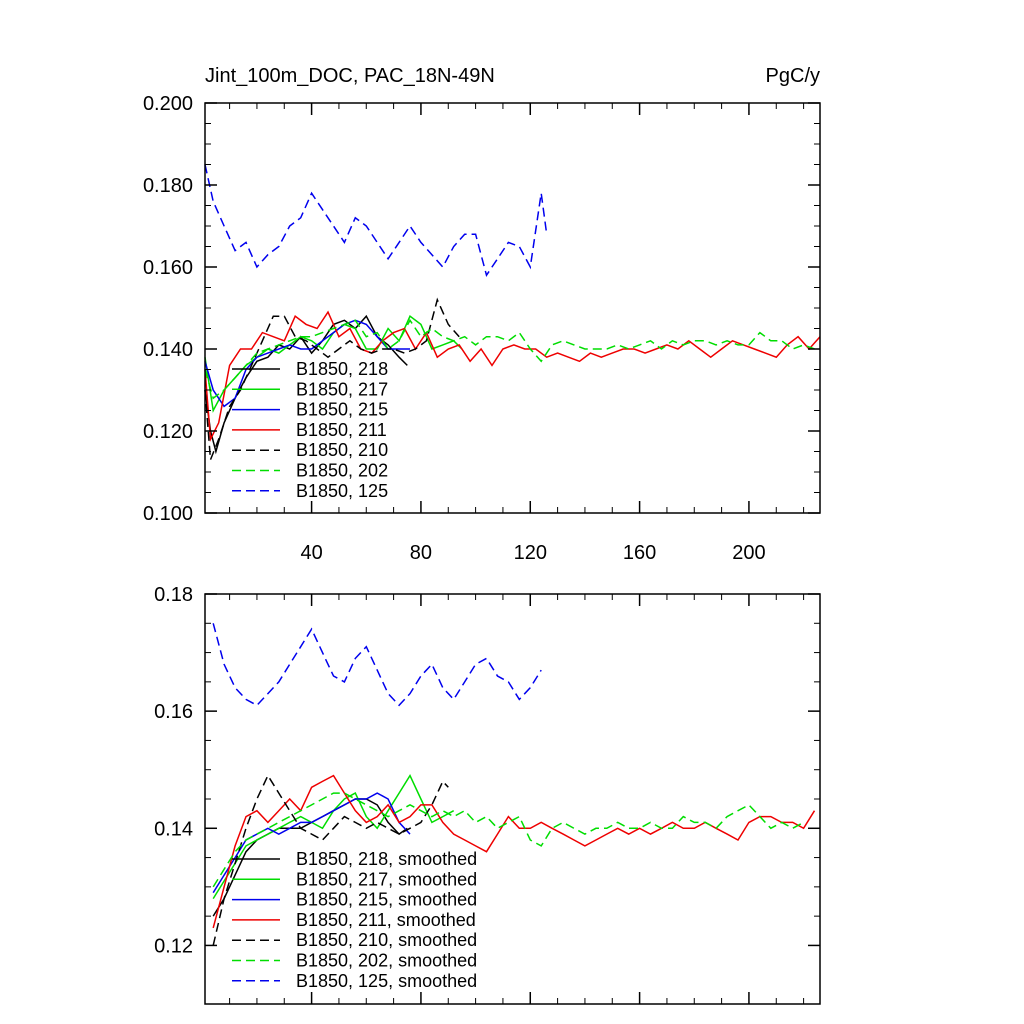 This screenshot has width=1024, height=1024. Describe the element at coordinates (173, 712) in the screenshot. I see `bottom-ytick-label: 0.16` at that location.